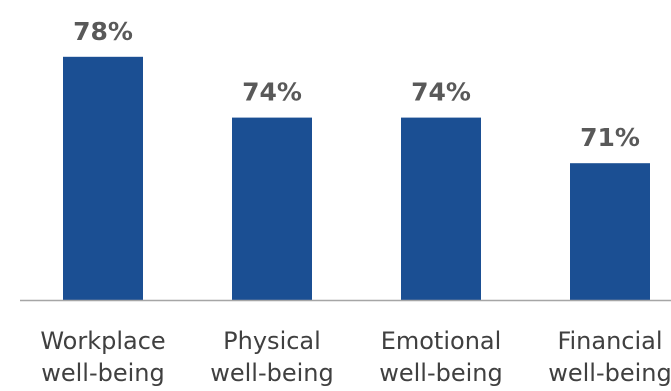 The height and width of the screenshot is (391, 671). What do you see at coordinates (610, 137) in the screenshot?
I see `data-label-4: 71%` at bounding box center [610, 137].